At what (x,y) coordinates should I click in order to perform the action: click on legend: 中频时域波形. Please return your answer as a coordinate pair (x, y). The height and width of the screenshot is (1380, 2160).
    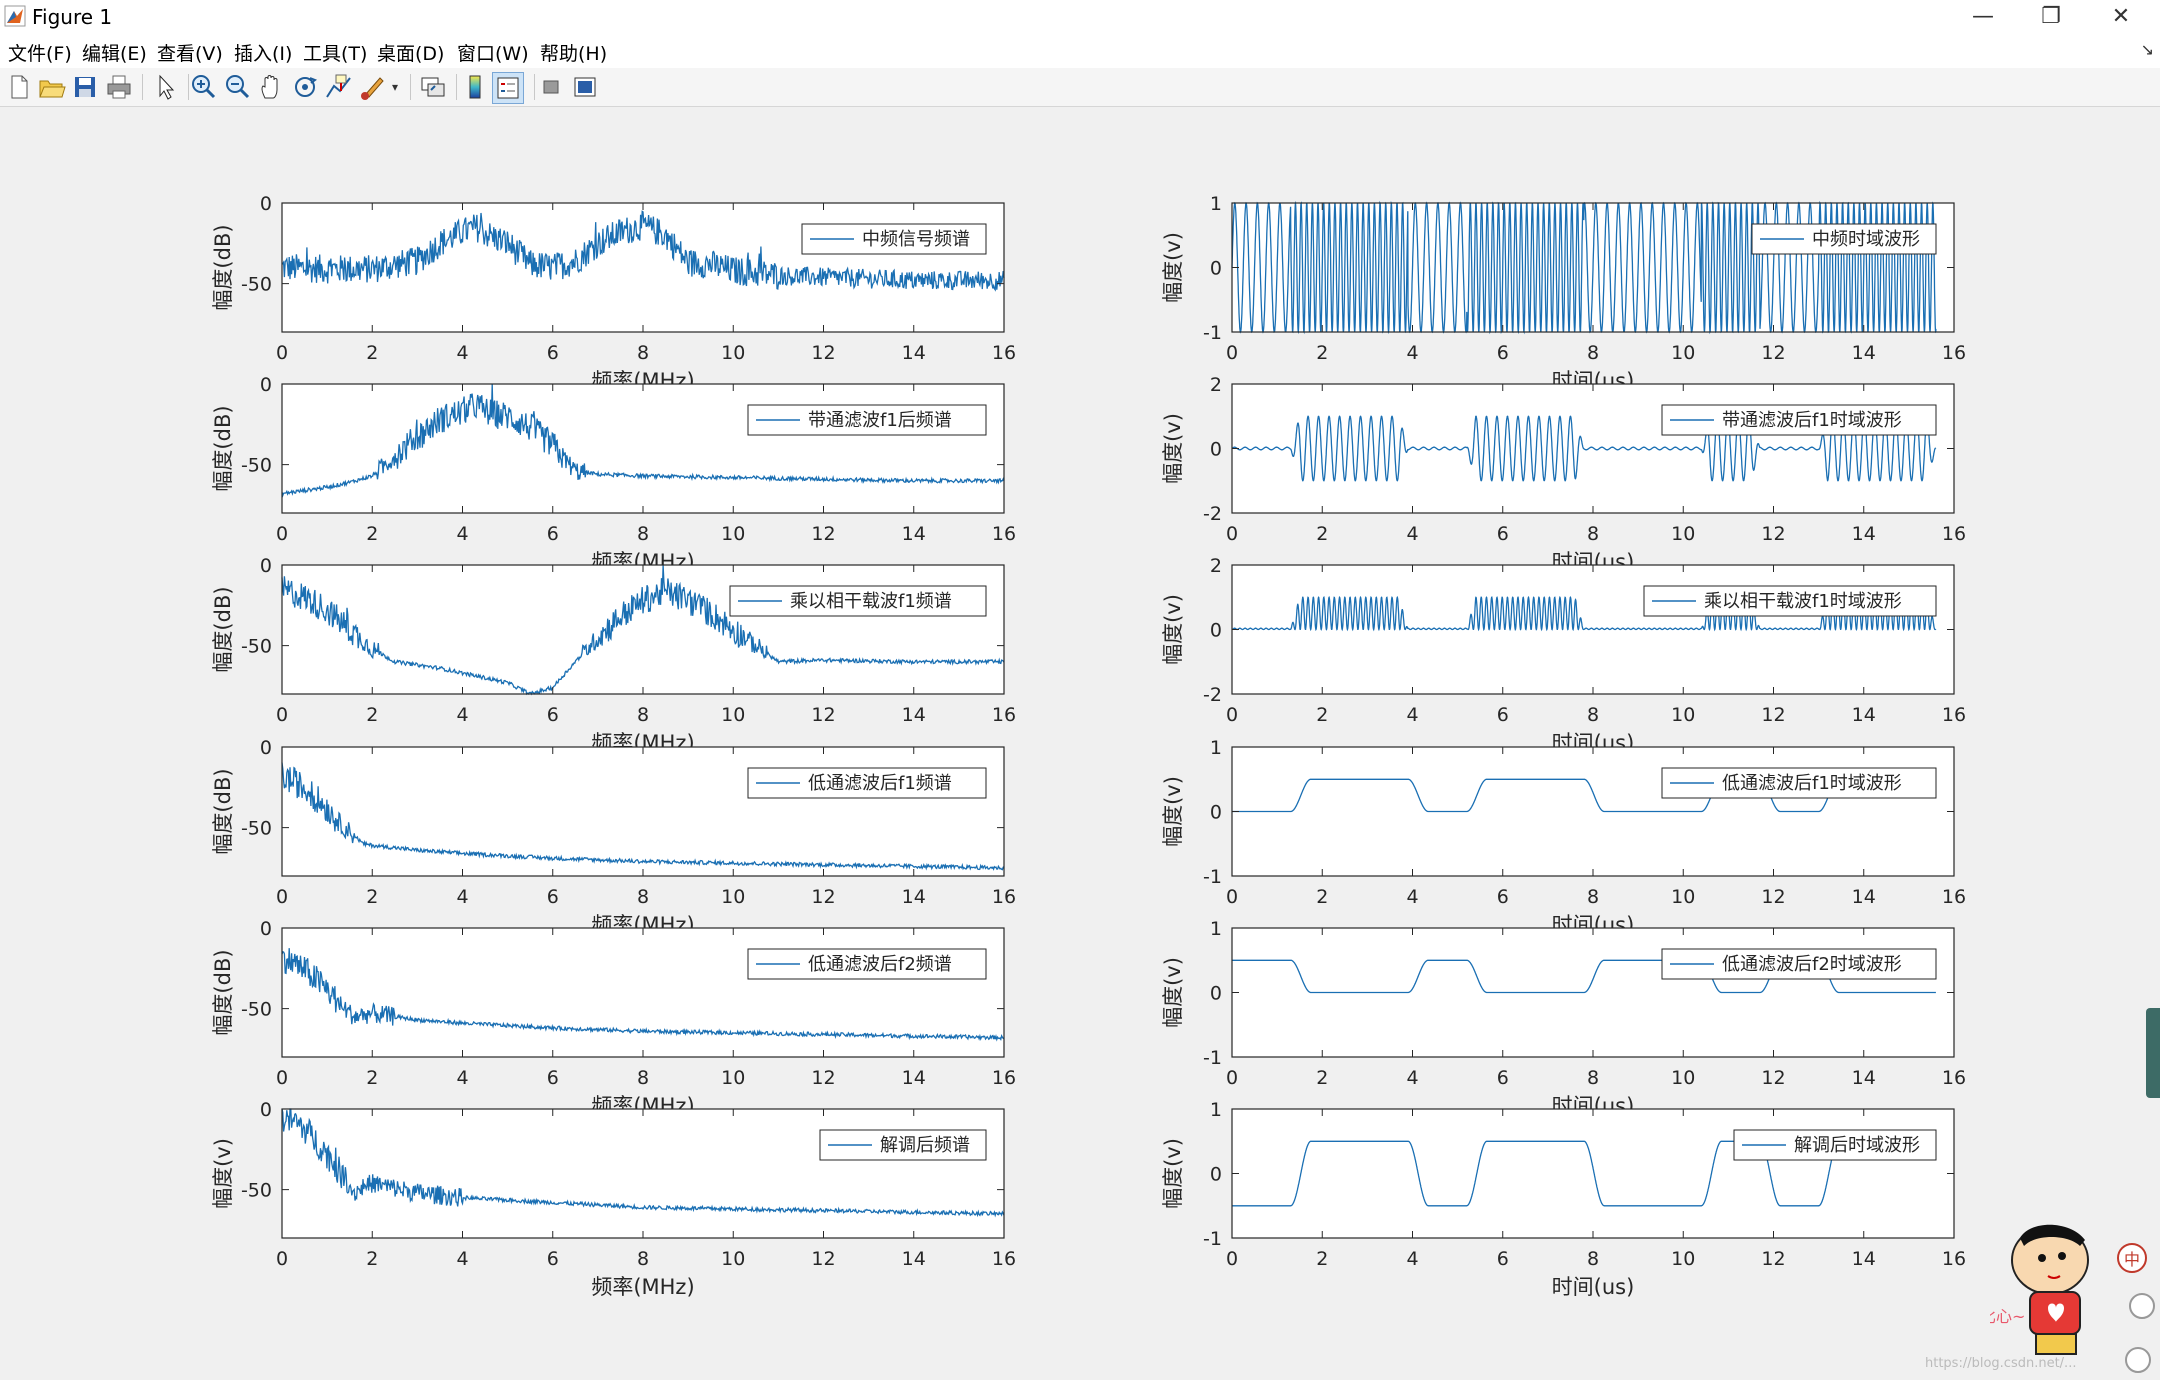
    Looking at the image, I should click on (1844, 239).